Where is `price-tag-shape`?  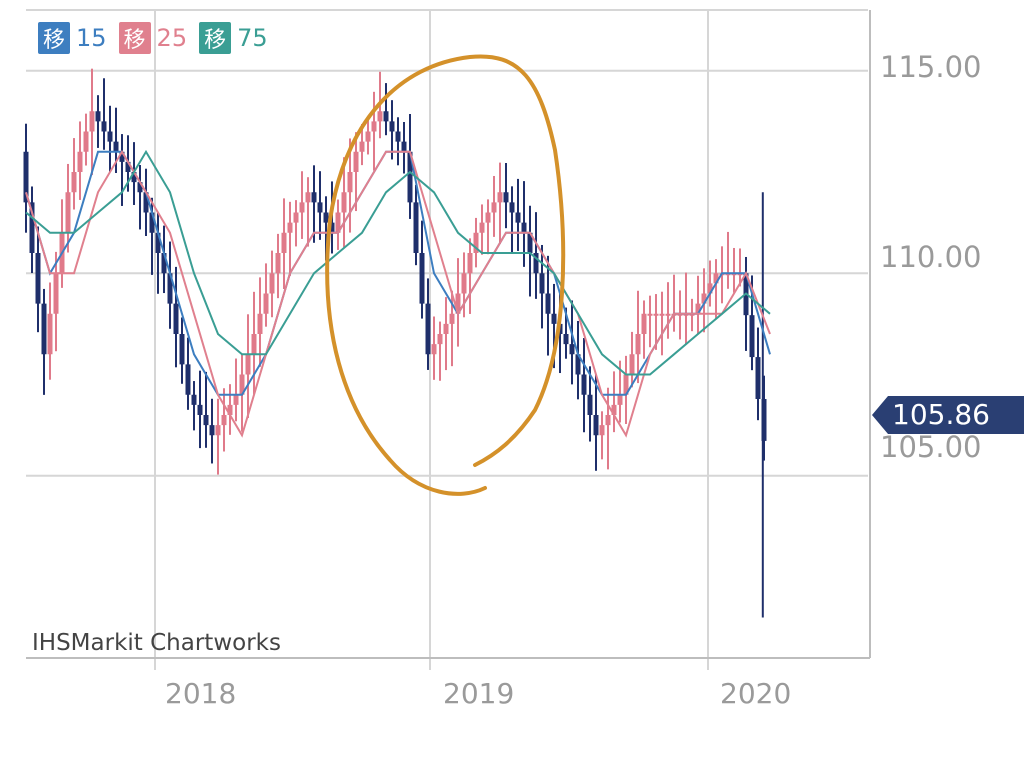 price-tag-shape is located at coordinates (948, 415).